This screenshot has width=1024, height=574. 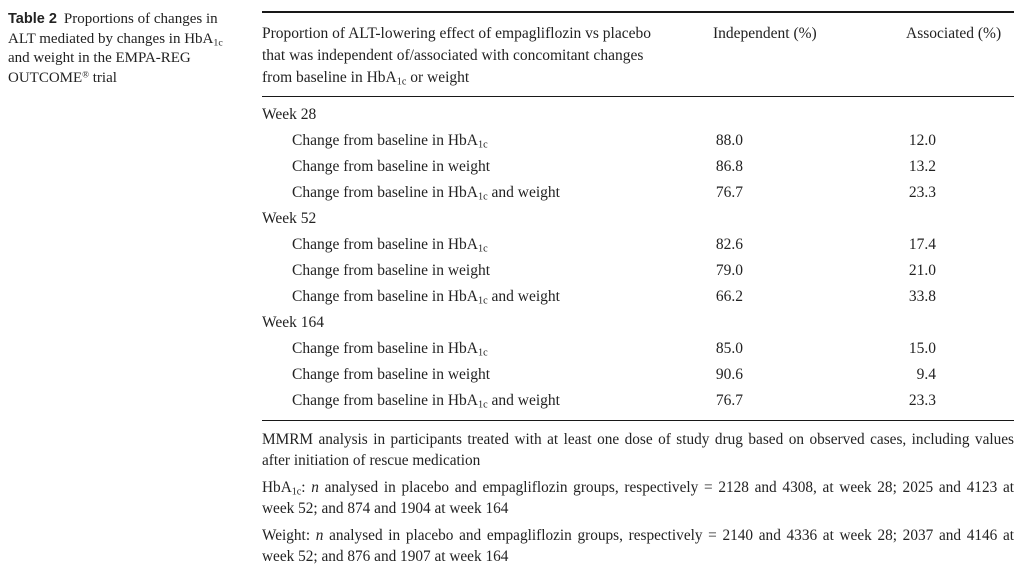 What do you see at coordinates (729, 296) in the screenshot?
I see `independent-value: 66.2` at bounding box center [729, 296].